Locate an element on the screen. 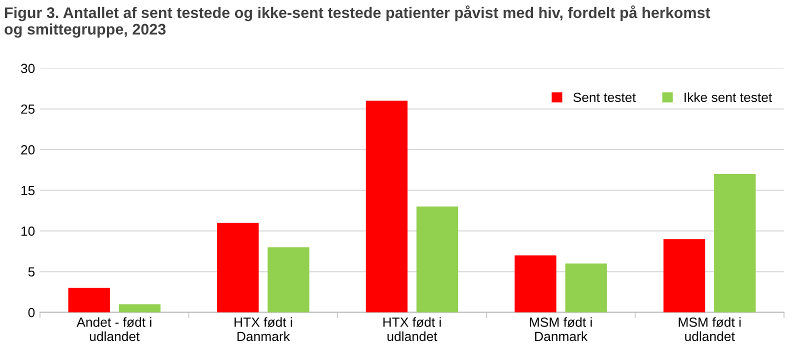 The image size is (800, 359). x-tick-label: MSM født i udlandet is located at coordinates (709, 329).